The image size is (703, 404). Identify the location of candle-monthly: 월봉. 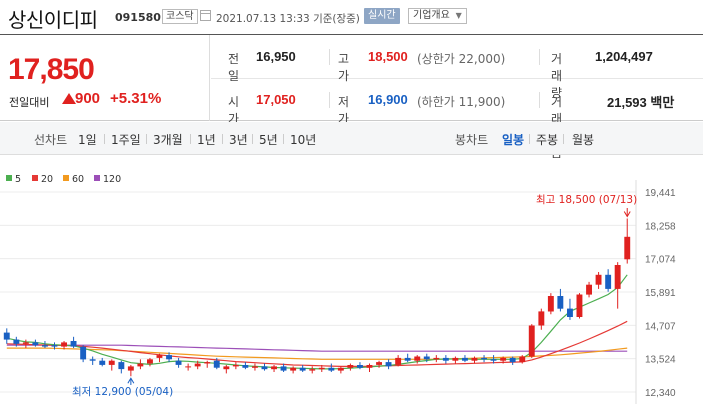
(583, 140).